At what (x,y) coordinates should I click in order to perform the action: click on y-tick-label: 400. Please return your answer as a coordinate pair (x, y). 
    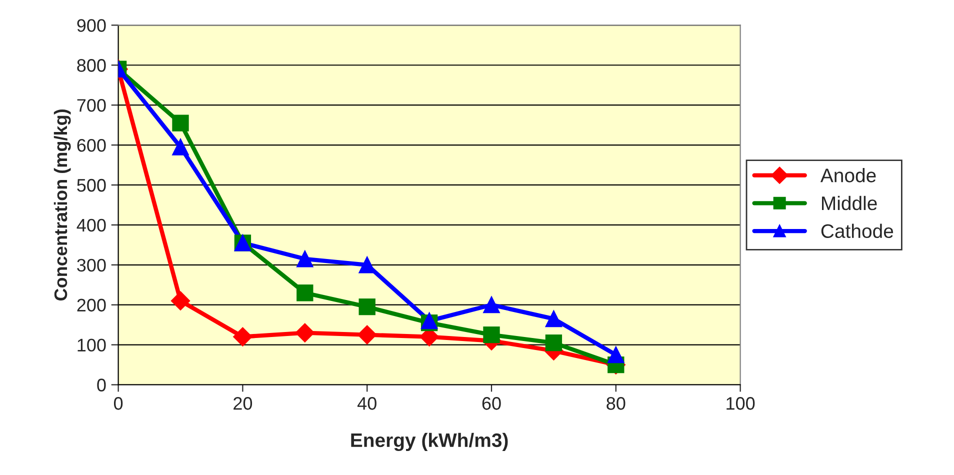
    Looking at the image, I should click on (91, 225).